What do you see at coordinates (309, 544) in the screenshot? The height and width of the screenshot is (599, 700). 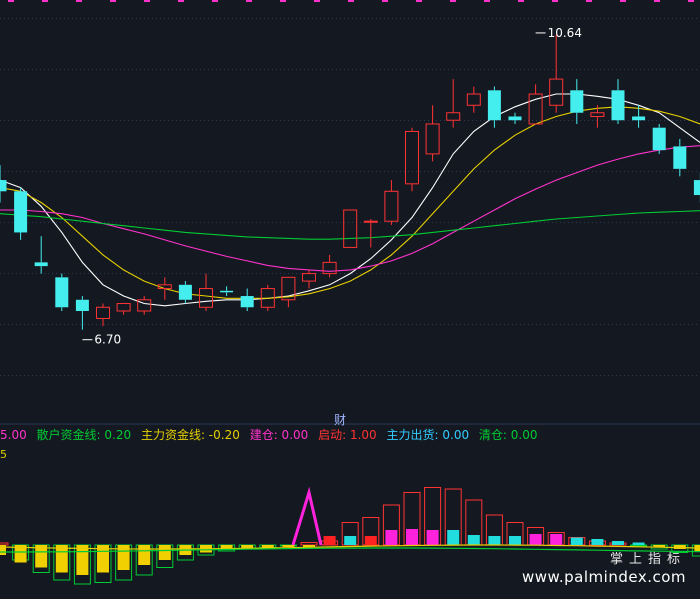 I see `indicator-outline` at bounding box center [309, 544].